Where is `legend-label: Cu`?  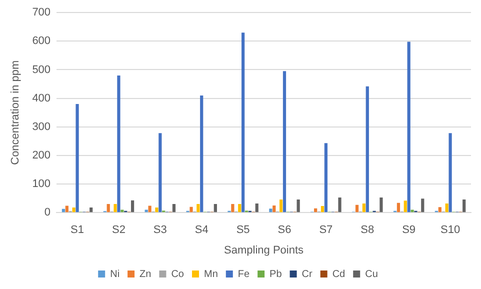
legend-label: Cu is located at coordinates (371, 274).